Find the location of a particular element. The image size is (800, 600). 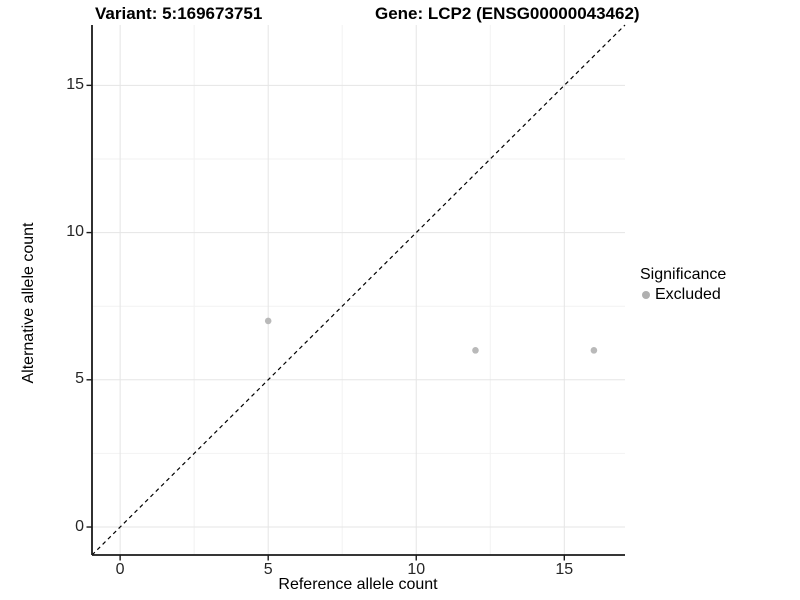

x-axis-label: Reference allele count is located at coordinates (358, 584).